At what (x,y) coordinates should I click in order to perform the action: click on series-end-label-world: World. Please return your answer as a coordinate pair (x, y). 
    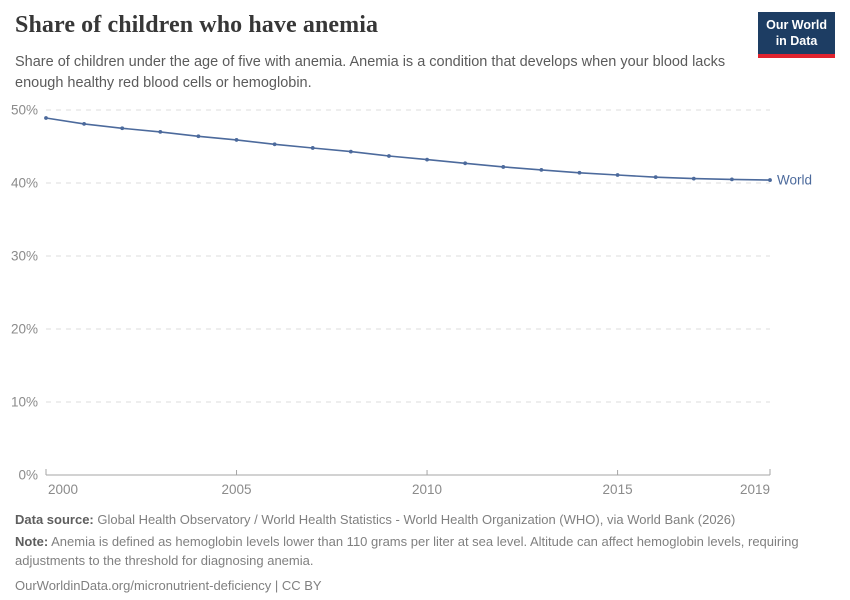
    Looking at the image, I should click on (794, 180).